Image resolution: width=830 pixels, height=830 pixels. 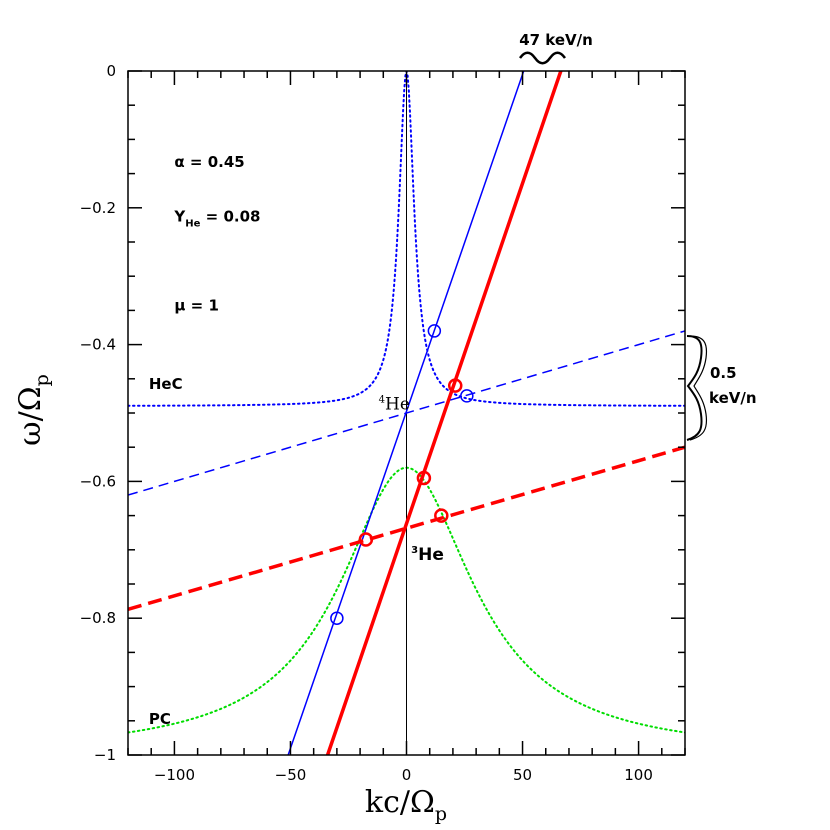 What do you see at coordinates (166, 384) in the screenshot?
I see `hec-label: HeC` at bounding box center [166, 384].